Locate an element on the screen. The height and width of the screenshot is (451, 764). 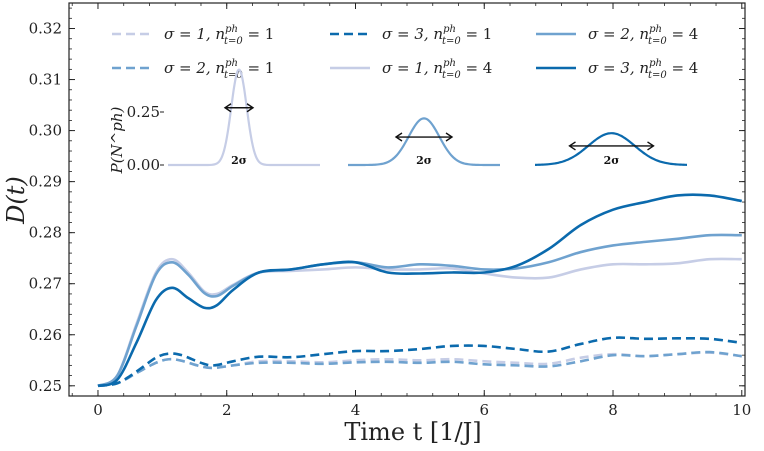
legend-label-6: σ = 3, nph t=0 = 4 is located at coordinates (643, 69).